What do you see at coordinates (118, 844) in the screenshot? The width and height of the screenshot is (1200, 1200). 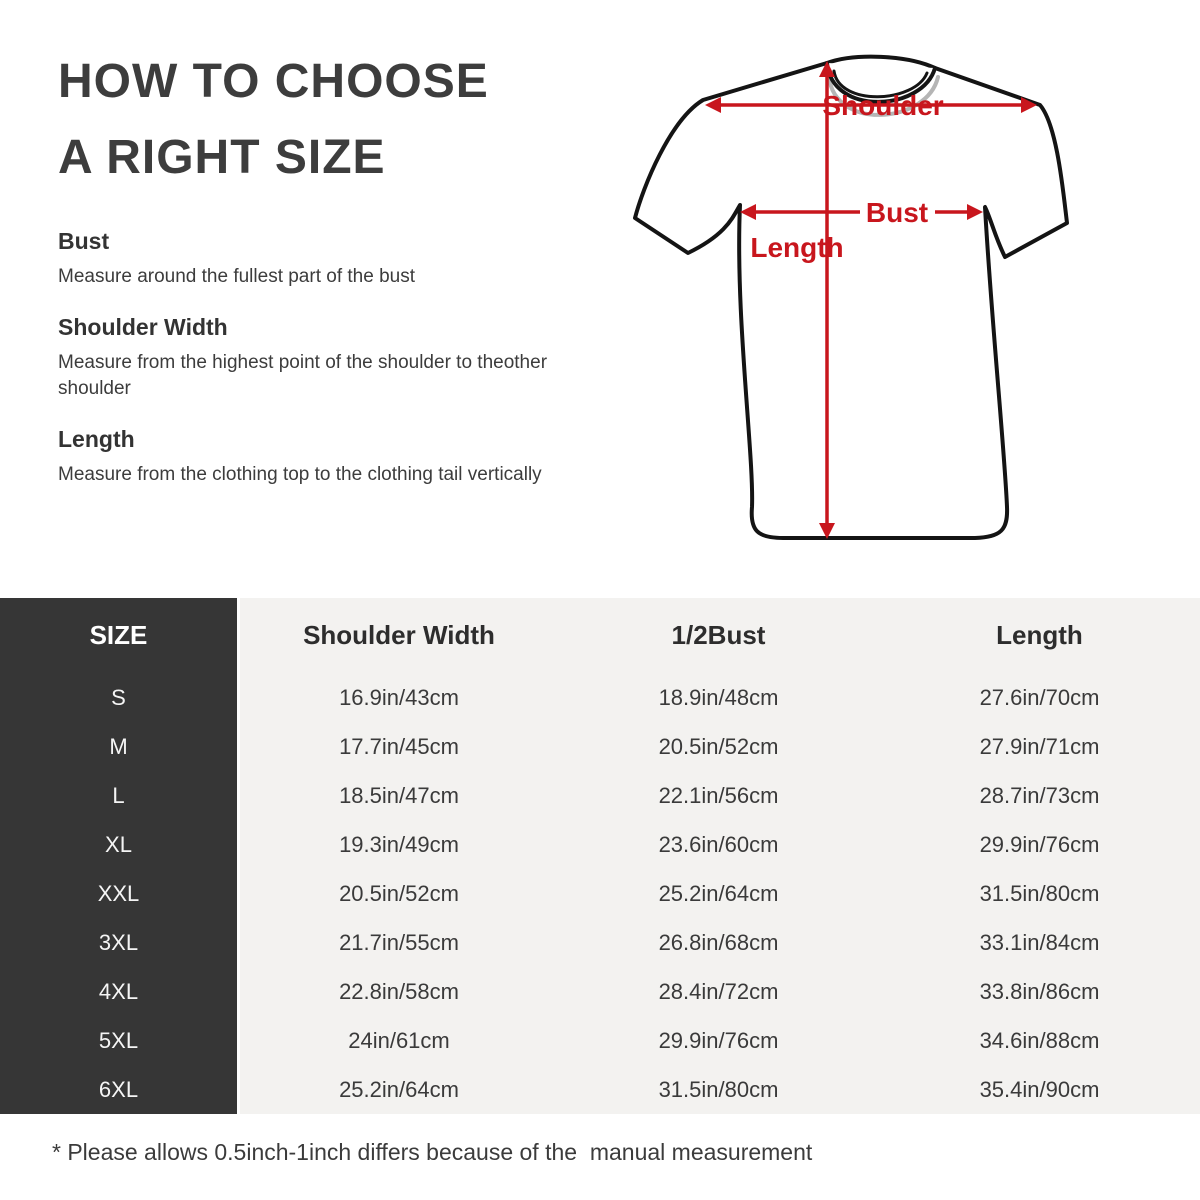 I see `size-label: XL` at bounding box center [118, 844].